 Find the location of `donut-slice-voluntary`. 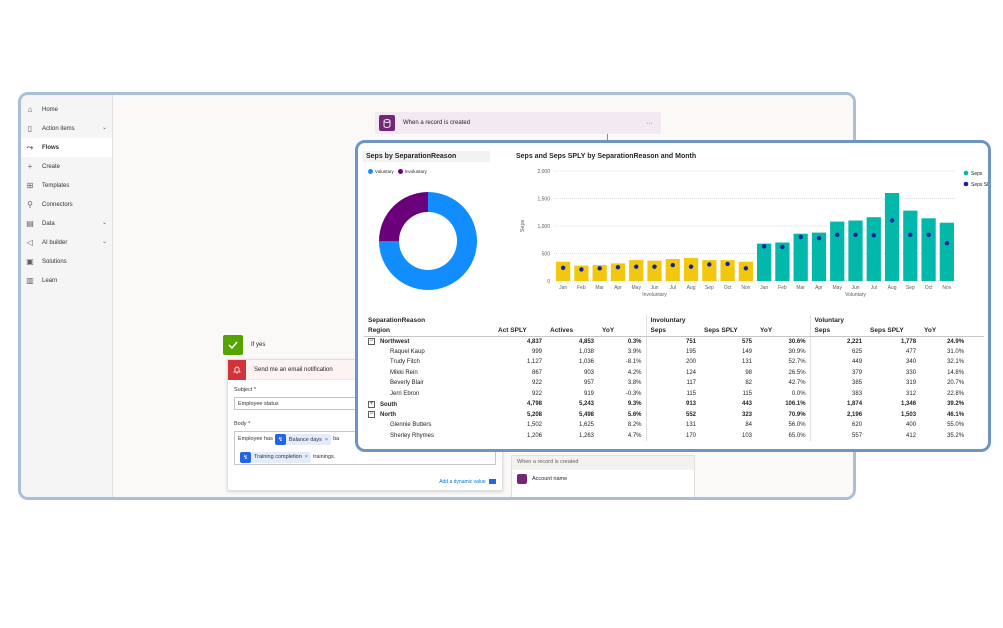

donut-slice-voluntary is located at coordinates (428, 241).